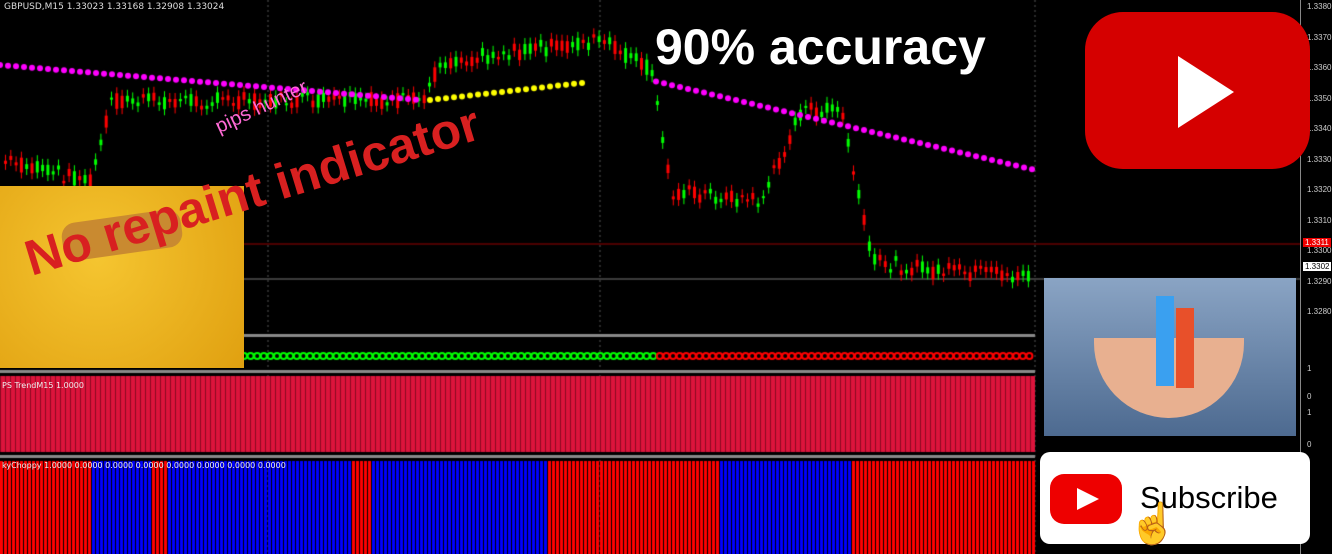 Image resolution: width=1332 pixels, height=554 pixels. Describe the element at coordinates (1319, 159) in the screenshot. I see `price-tick: 1.3330` at that location.